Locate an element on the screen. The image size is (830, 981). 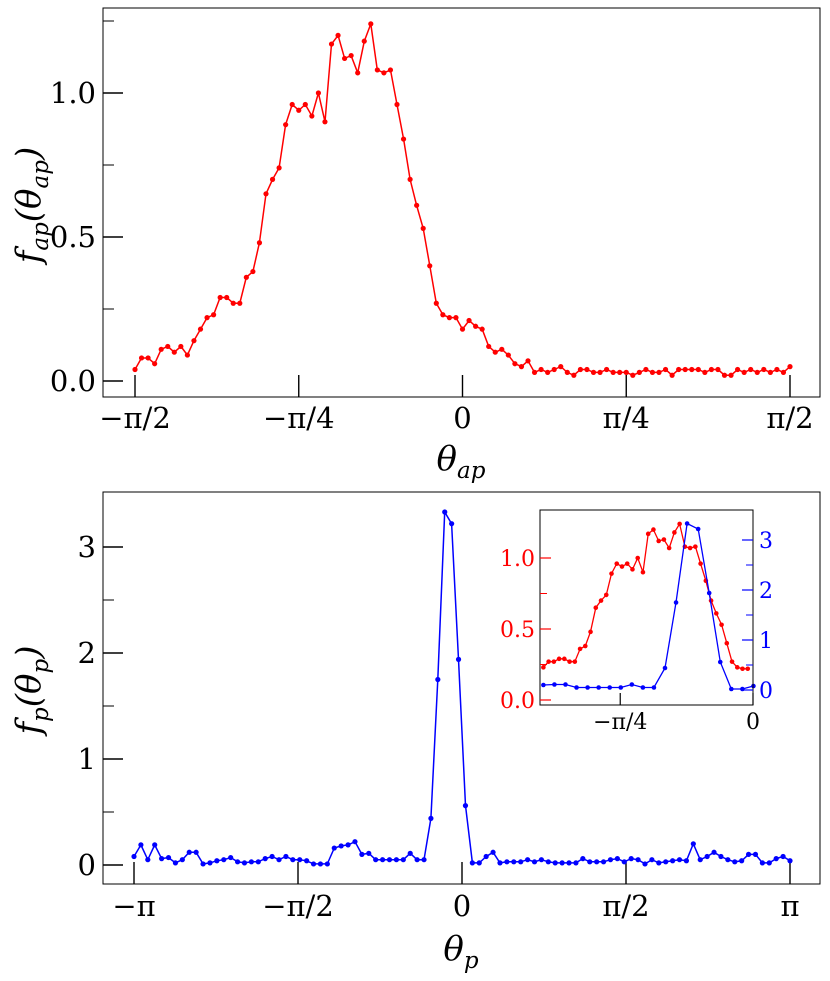
inset-right-tick-label: 0 is located at coordinates (766, 691).